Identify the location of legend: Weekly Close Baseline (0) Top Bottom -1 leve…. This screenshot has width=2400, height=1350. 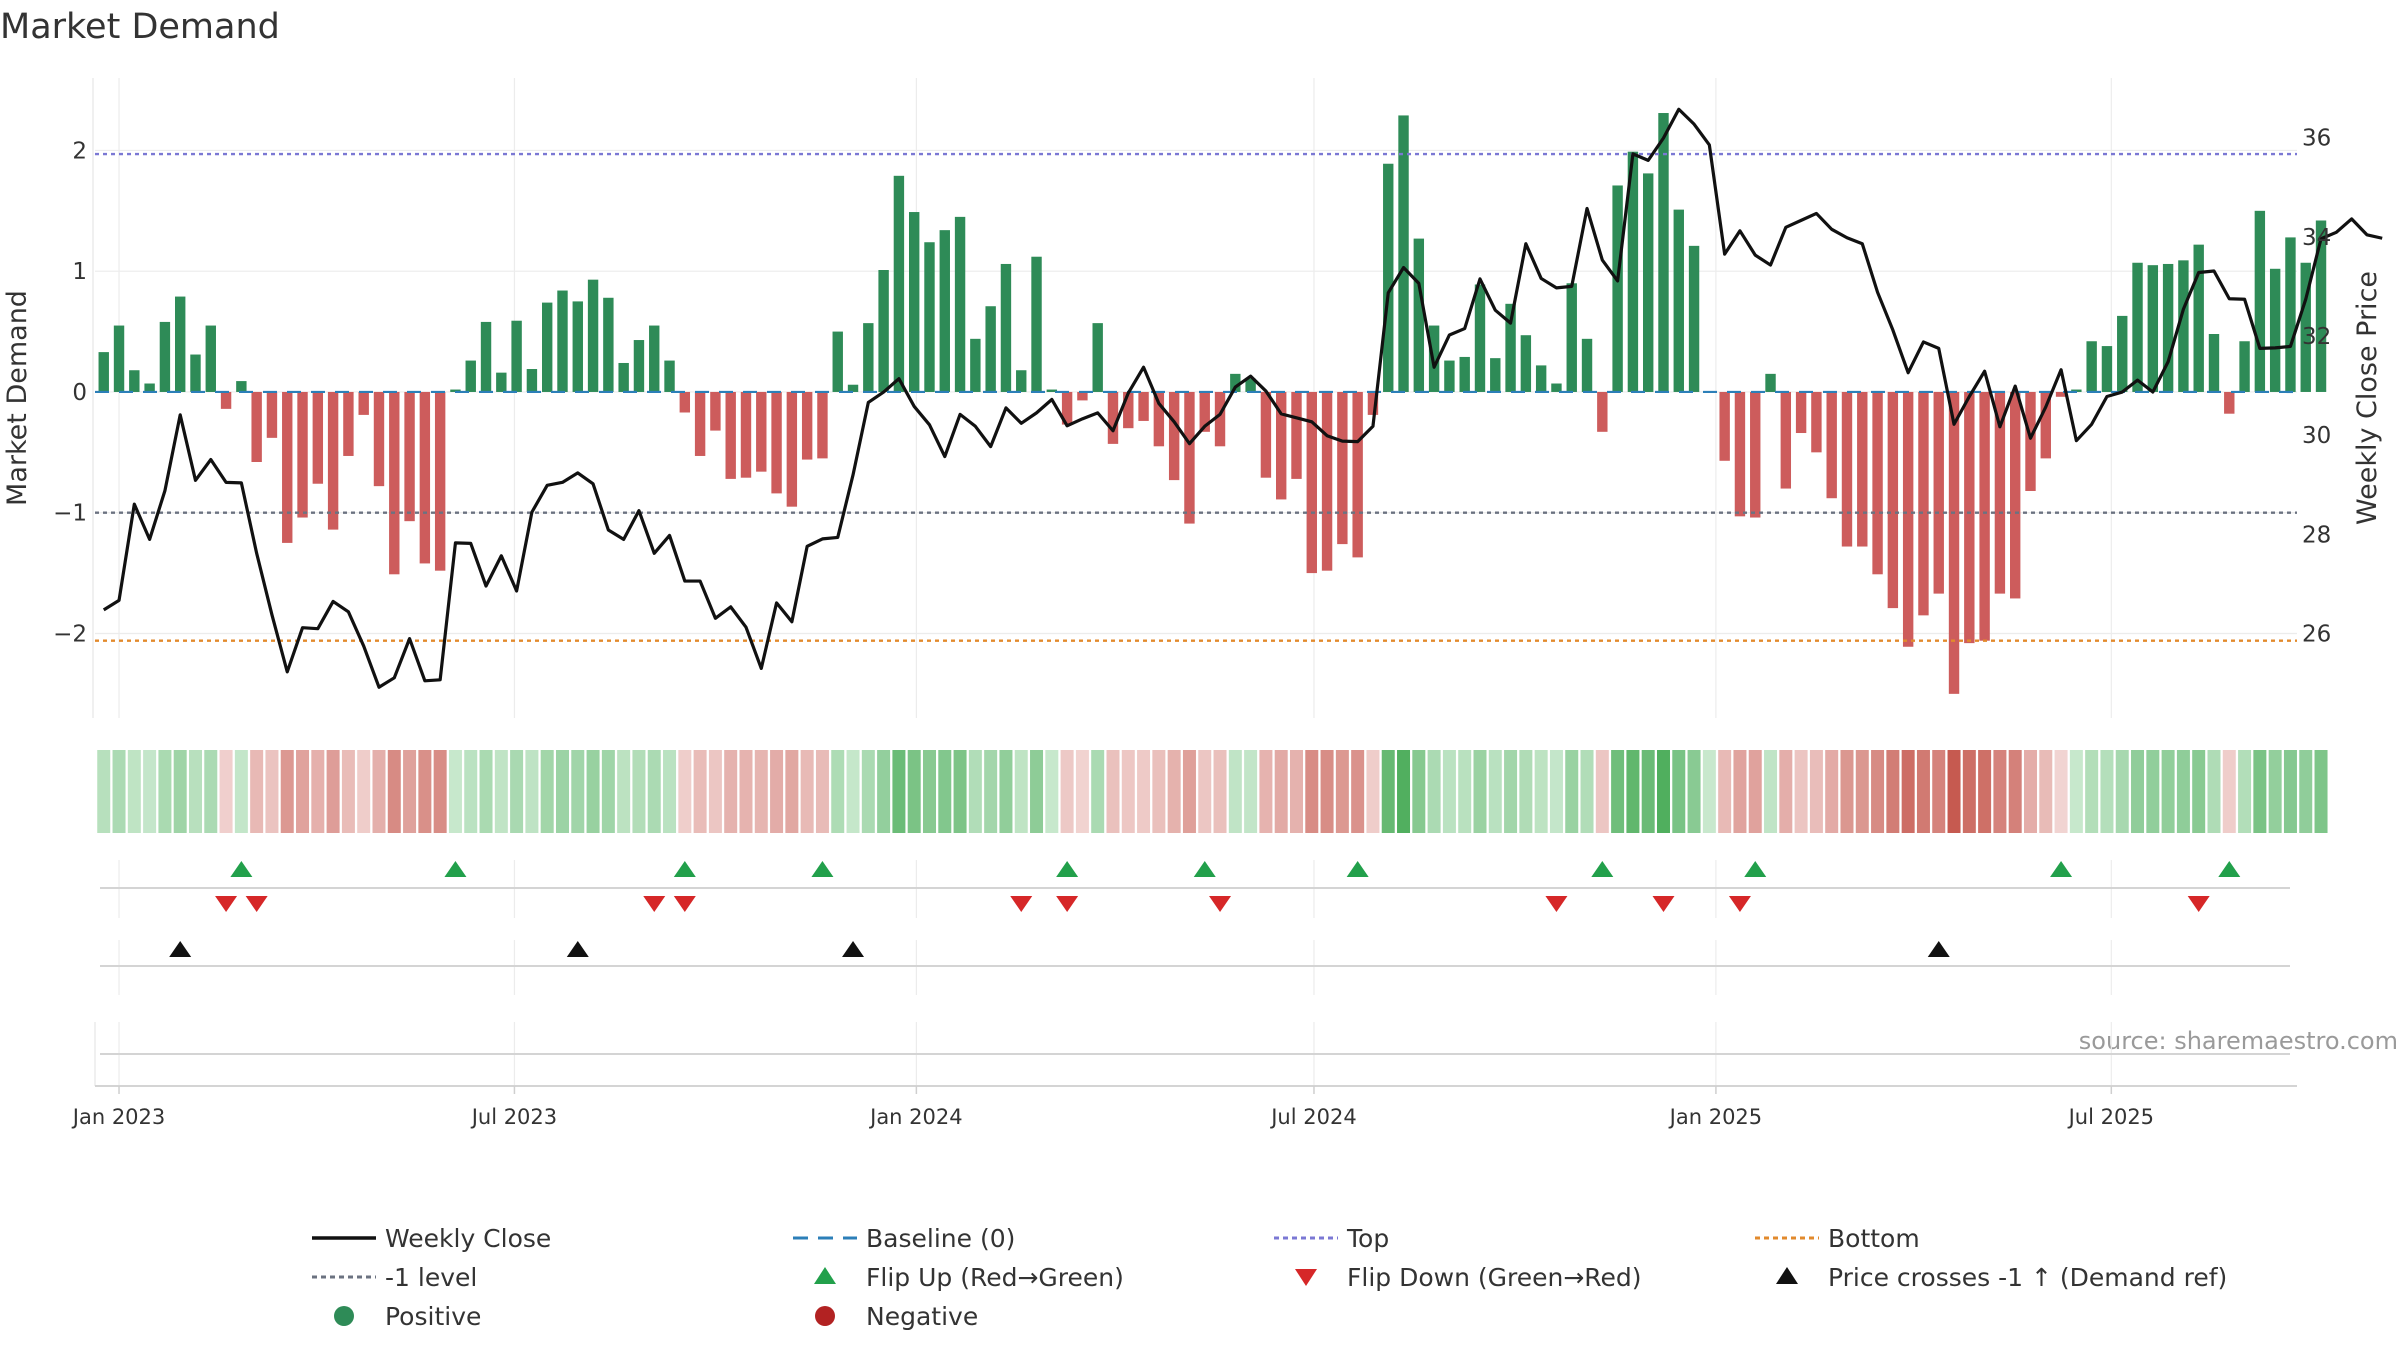
(1269, 1277).